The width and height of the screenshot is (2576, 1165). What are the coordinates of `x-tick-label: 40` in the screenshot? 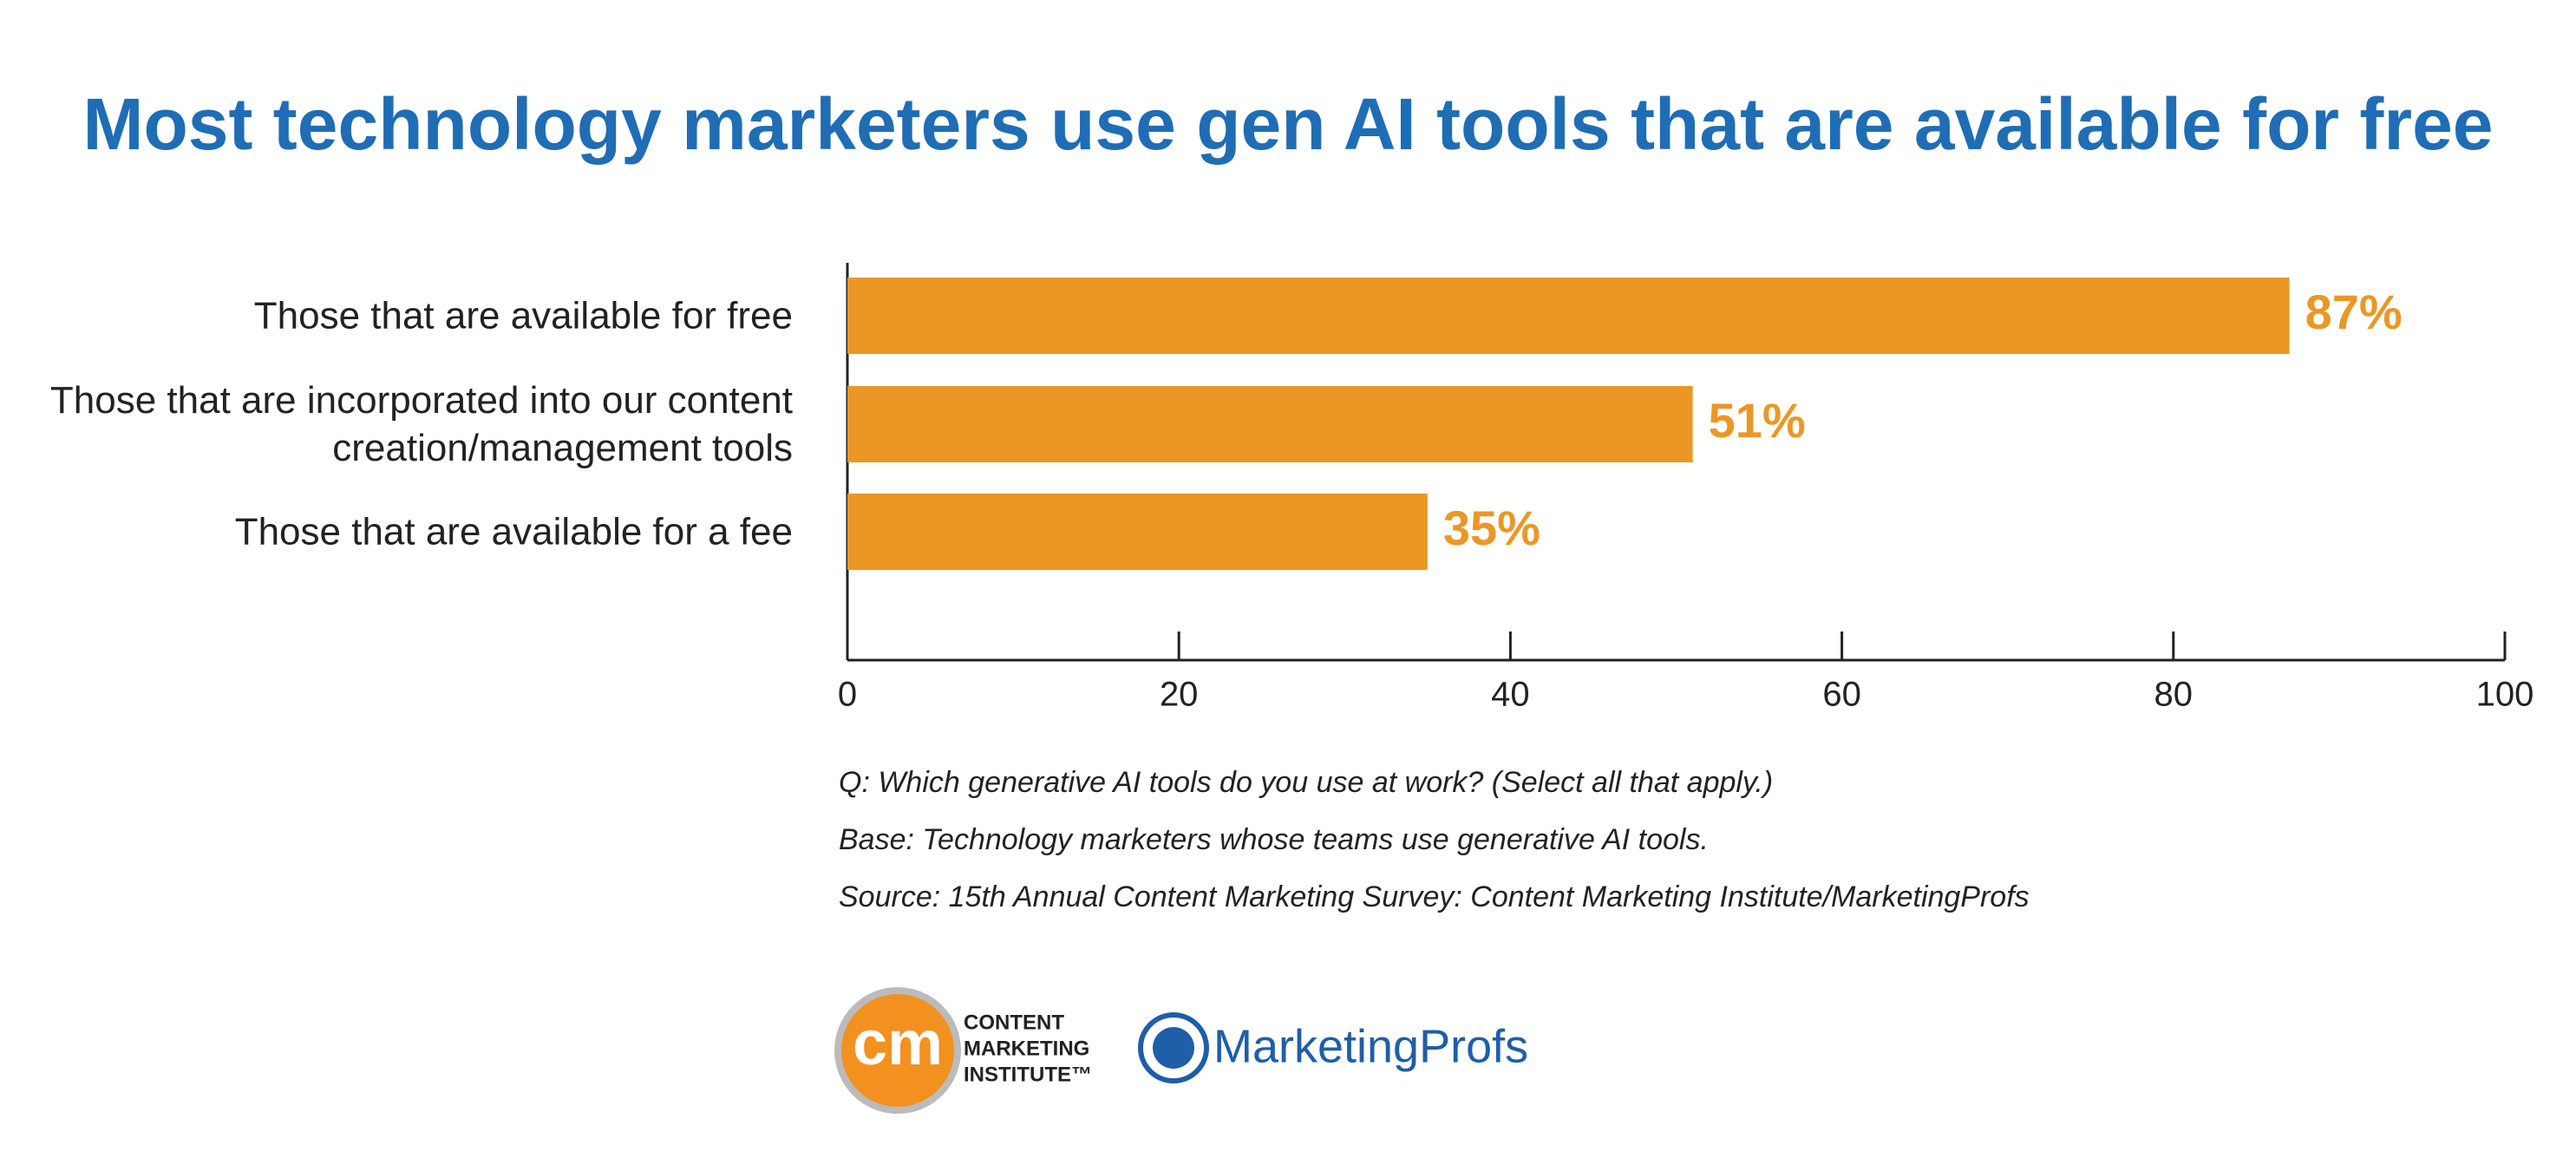 It's located at (1510, 695).